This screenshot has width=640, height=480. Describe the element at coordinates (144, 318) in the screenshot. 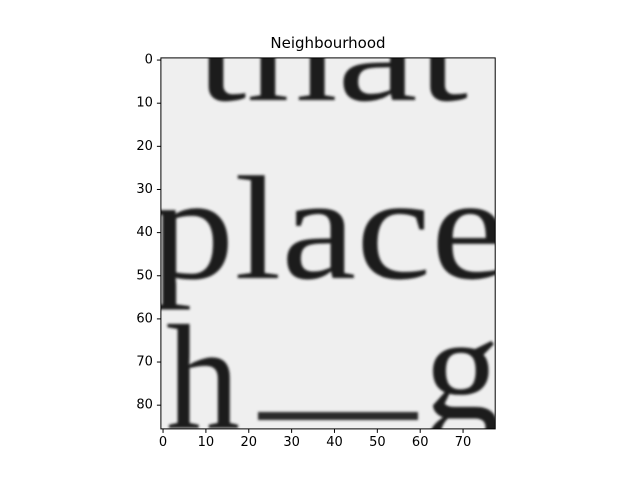

I see `y-tick-label: 60` at that location.